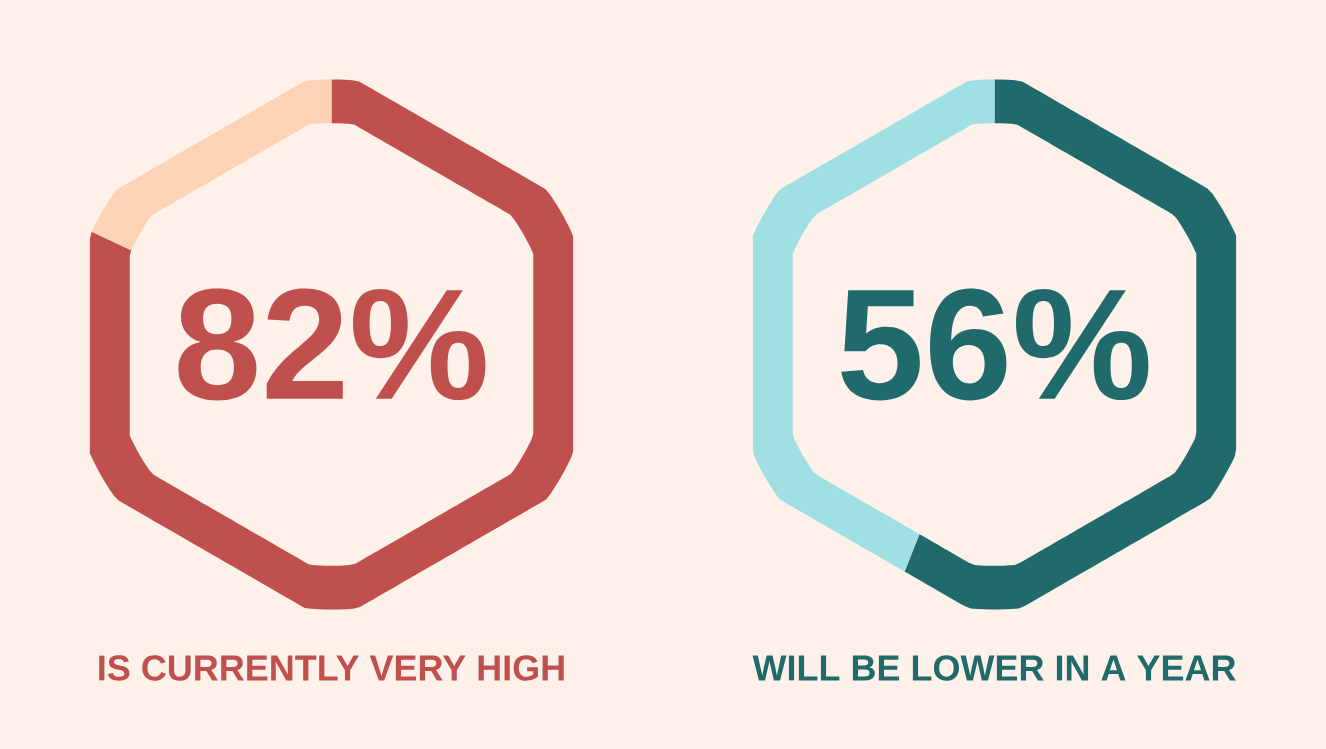 Image resolution: width=1326 pixels, height=749 pixels. What do you see at coordinates (332, 344) in the screenshot?
I see `data-label: 82%` at bounding box center [332, 344].